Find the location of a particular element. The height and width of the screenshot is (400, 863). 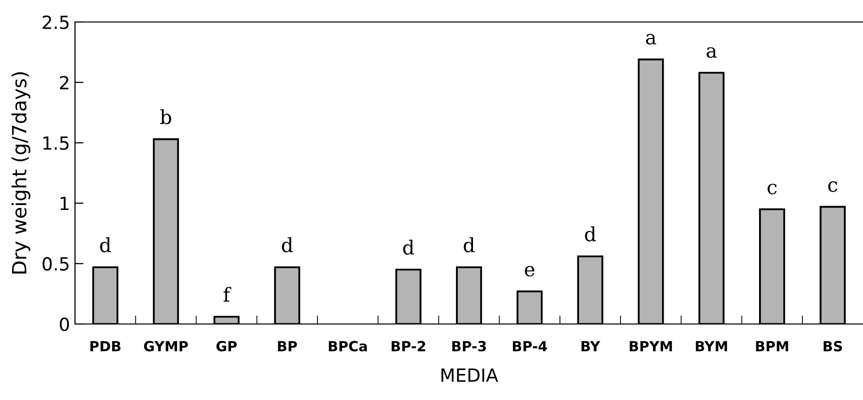

x-axis-title: MEDIA is located at coordinates (469, 375).